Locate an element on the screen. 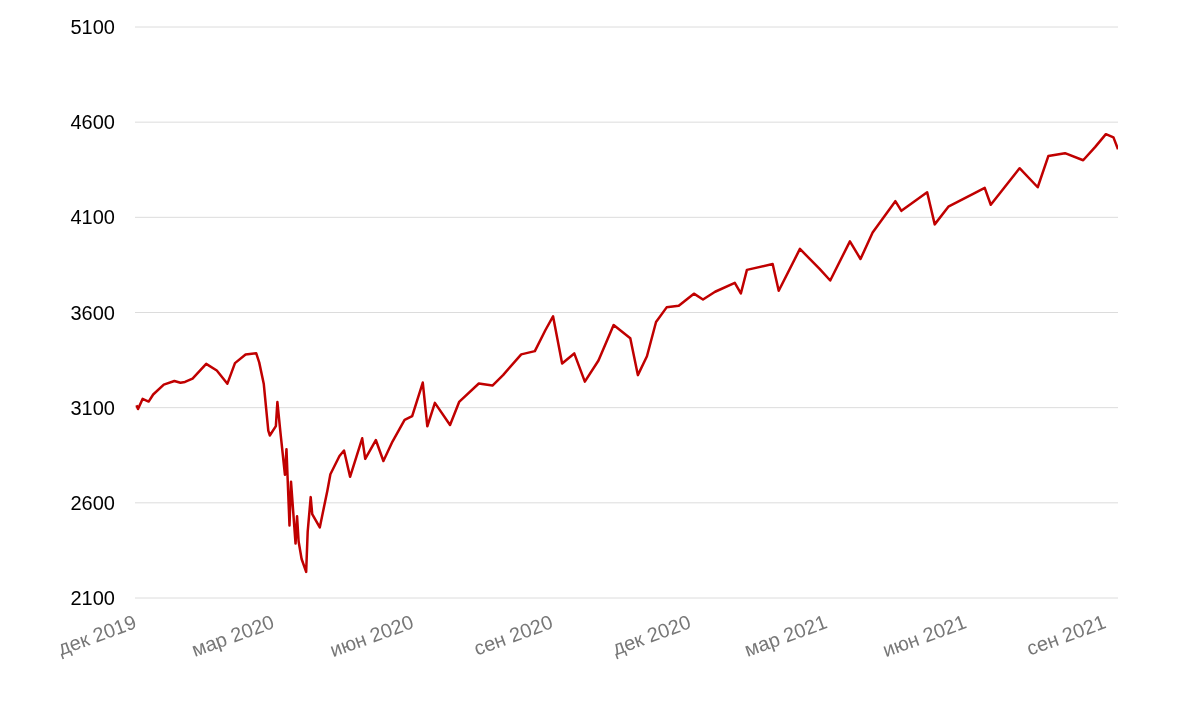 The width and height of the screenshot is (1200, 708). x-tick-label: сен 2020 is located at coordinates (513, 635).